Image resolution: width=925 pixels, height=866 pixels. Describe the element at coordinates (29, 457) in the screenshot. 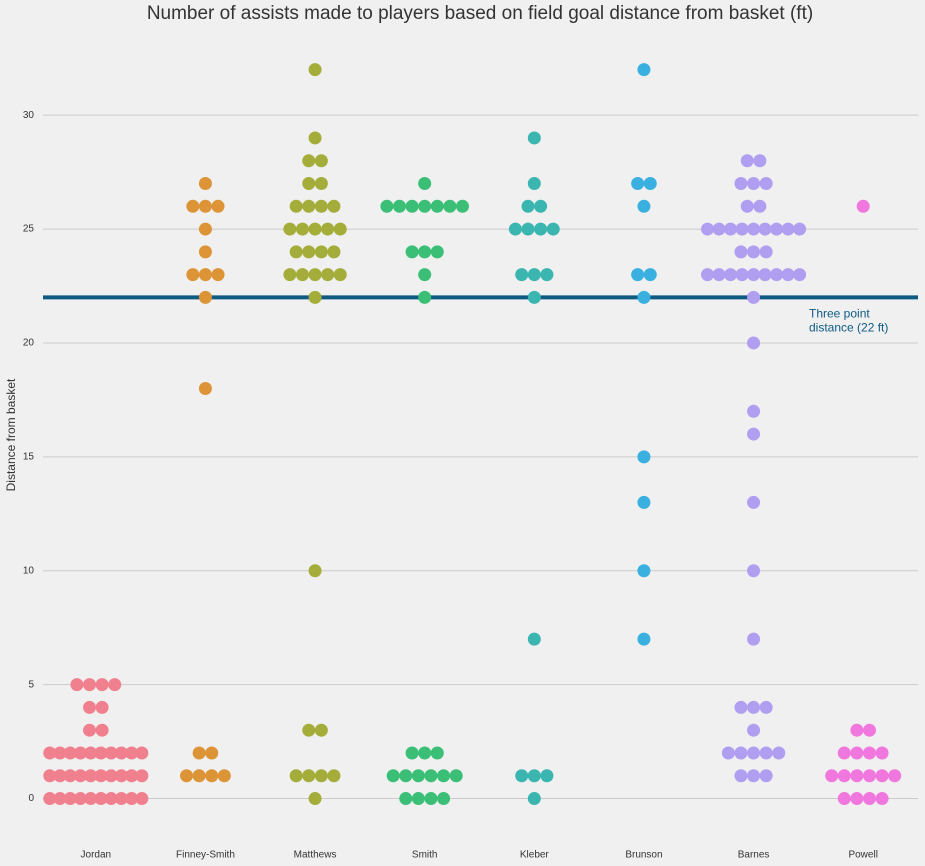

I see `y-tick-label: 15` at that location.